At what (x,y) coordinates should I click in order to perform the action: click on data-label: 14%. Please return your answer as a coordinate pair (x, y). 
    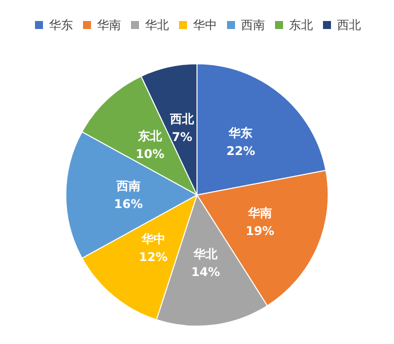
    Looking at the image, I should click on (205, 272).